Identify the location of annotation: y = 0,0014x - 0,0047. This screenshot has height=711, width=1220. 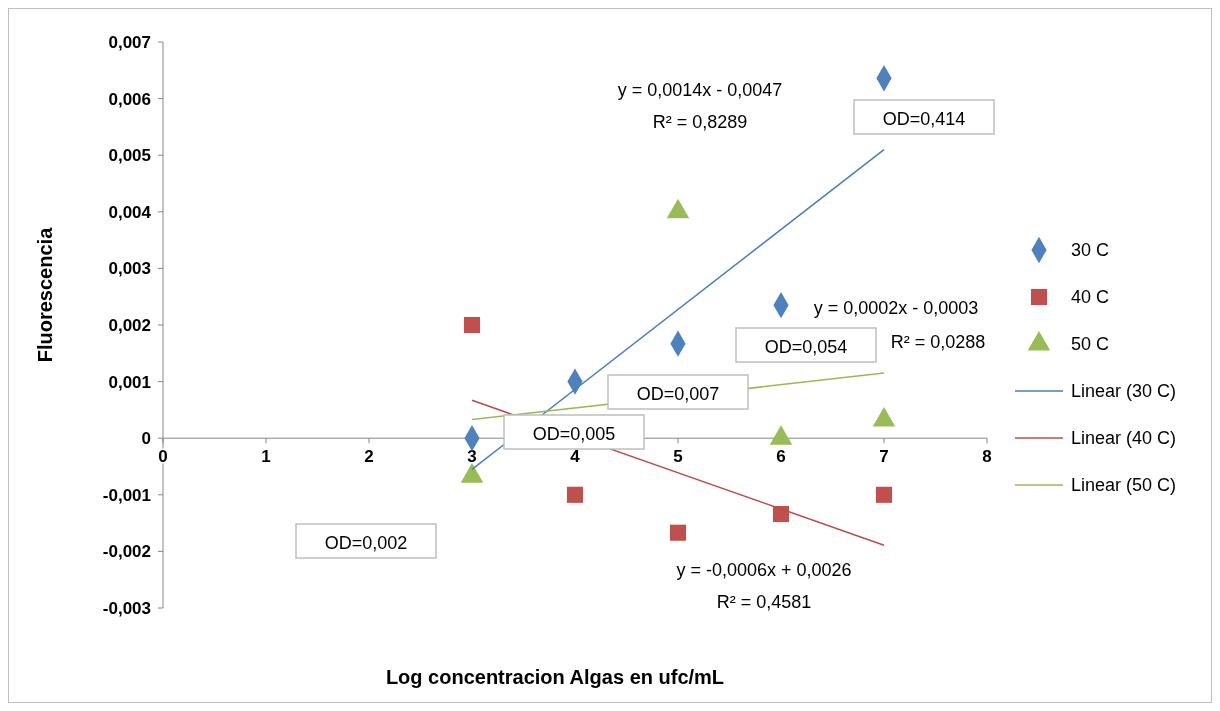
(700, 90).